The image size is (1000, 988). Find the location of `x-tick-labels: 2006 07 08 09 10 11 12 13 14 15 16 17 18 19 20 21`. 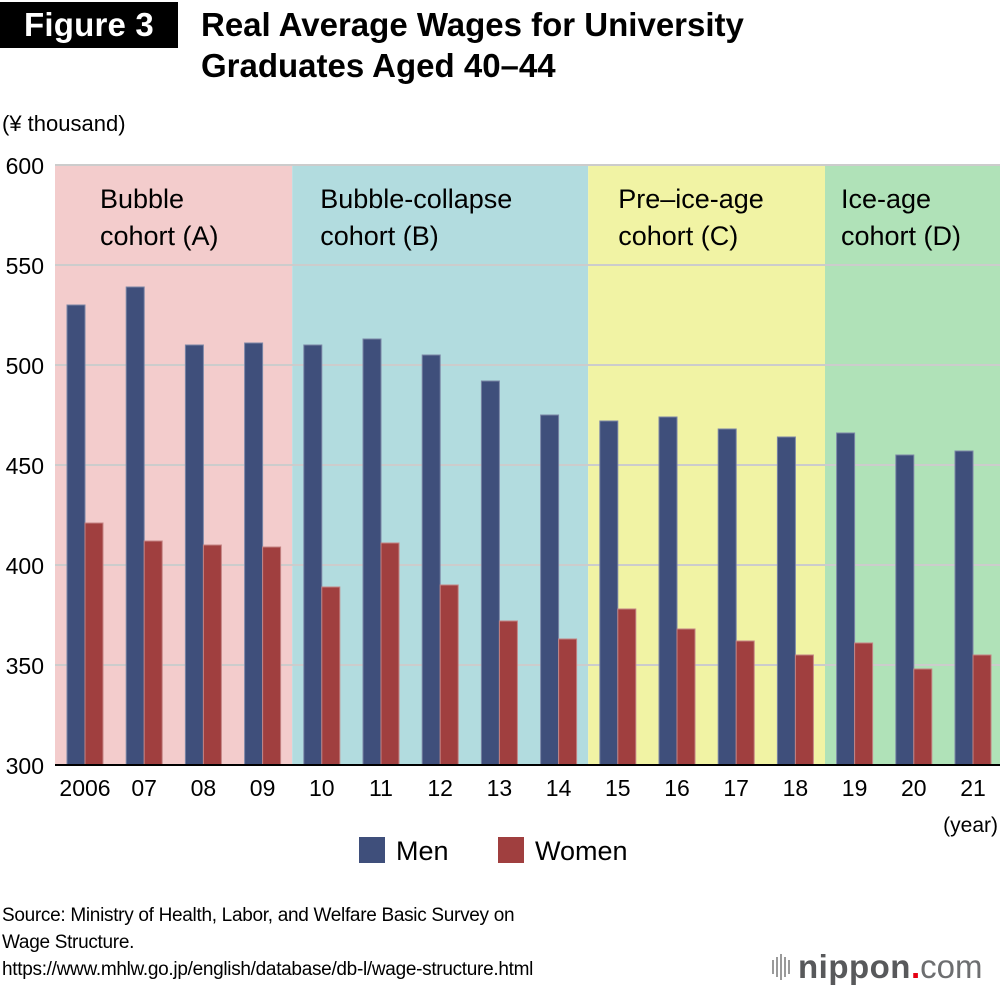

x-tick-labels: 2006 07 08 09 10 11 12 13 14 15 16 17 18 19 20 21 is located at coordinates (522, 788).